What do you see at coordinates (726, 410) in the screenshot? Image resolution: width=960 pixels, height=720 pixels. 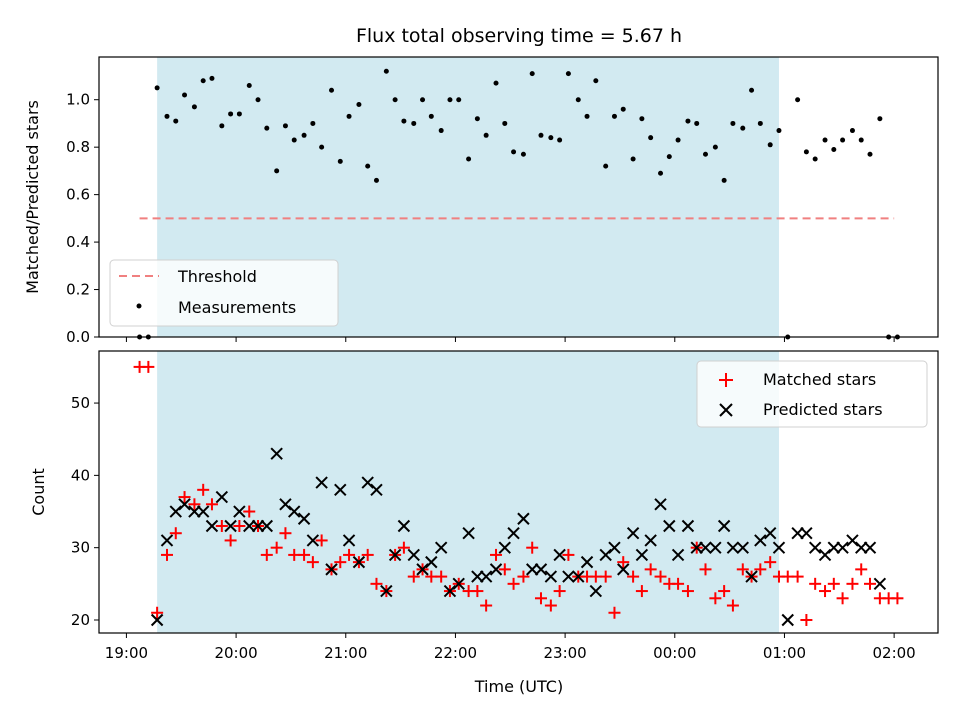 I see `legend-predicted-swatch` at bounding box center [726, 410].